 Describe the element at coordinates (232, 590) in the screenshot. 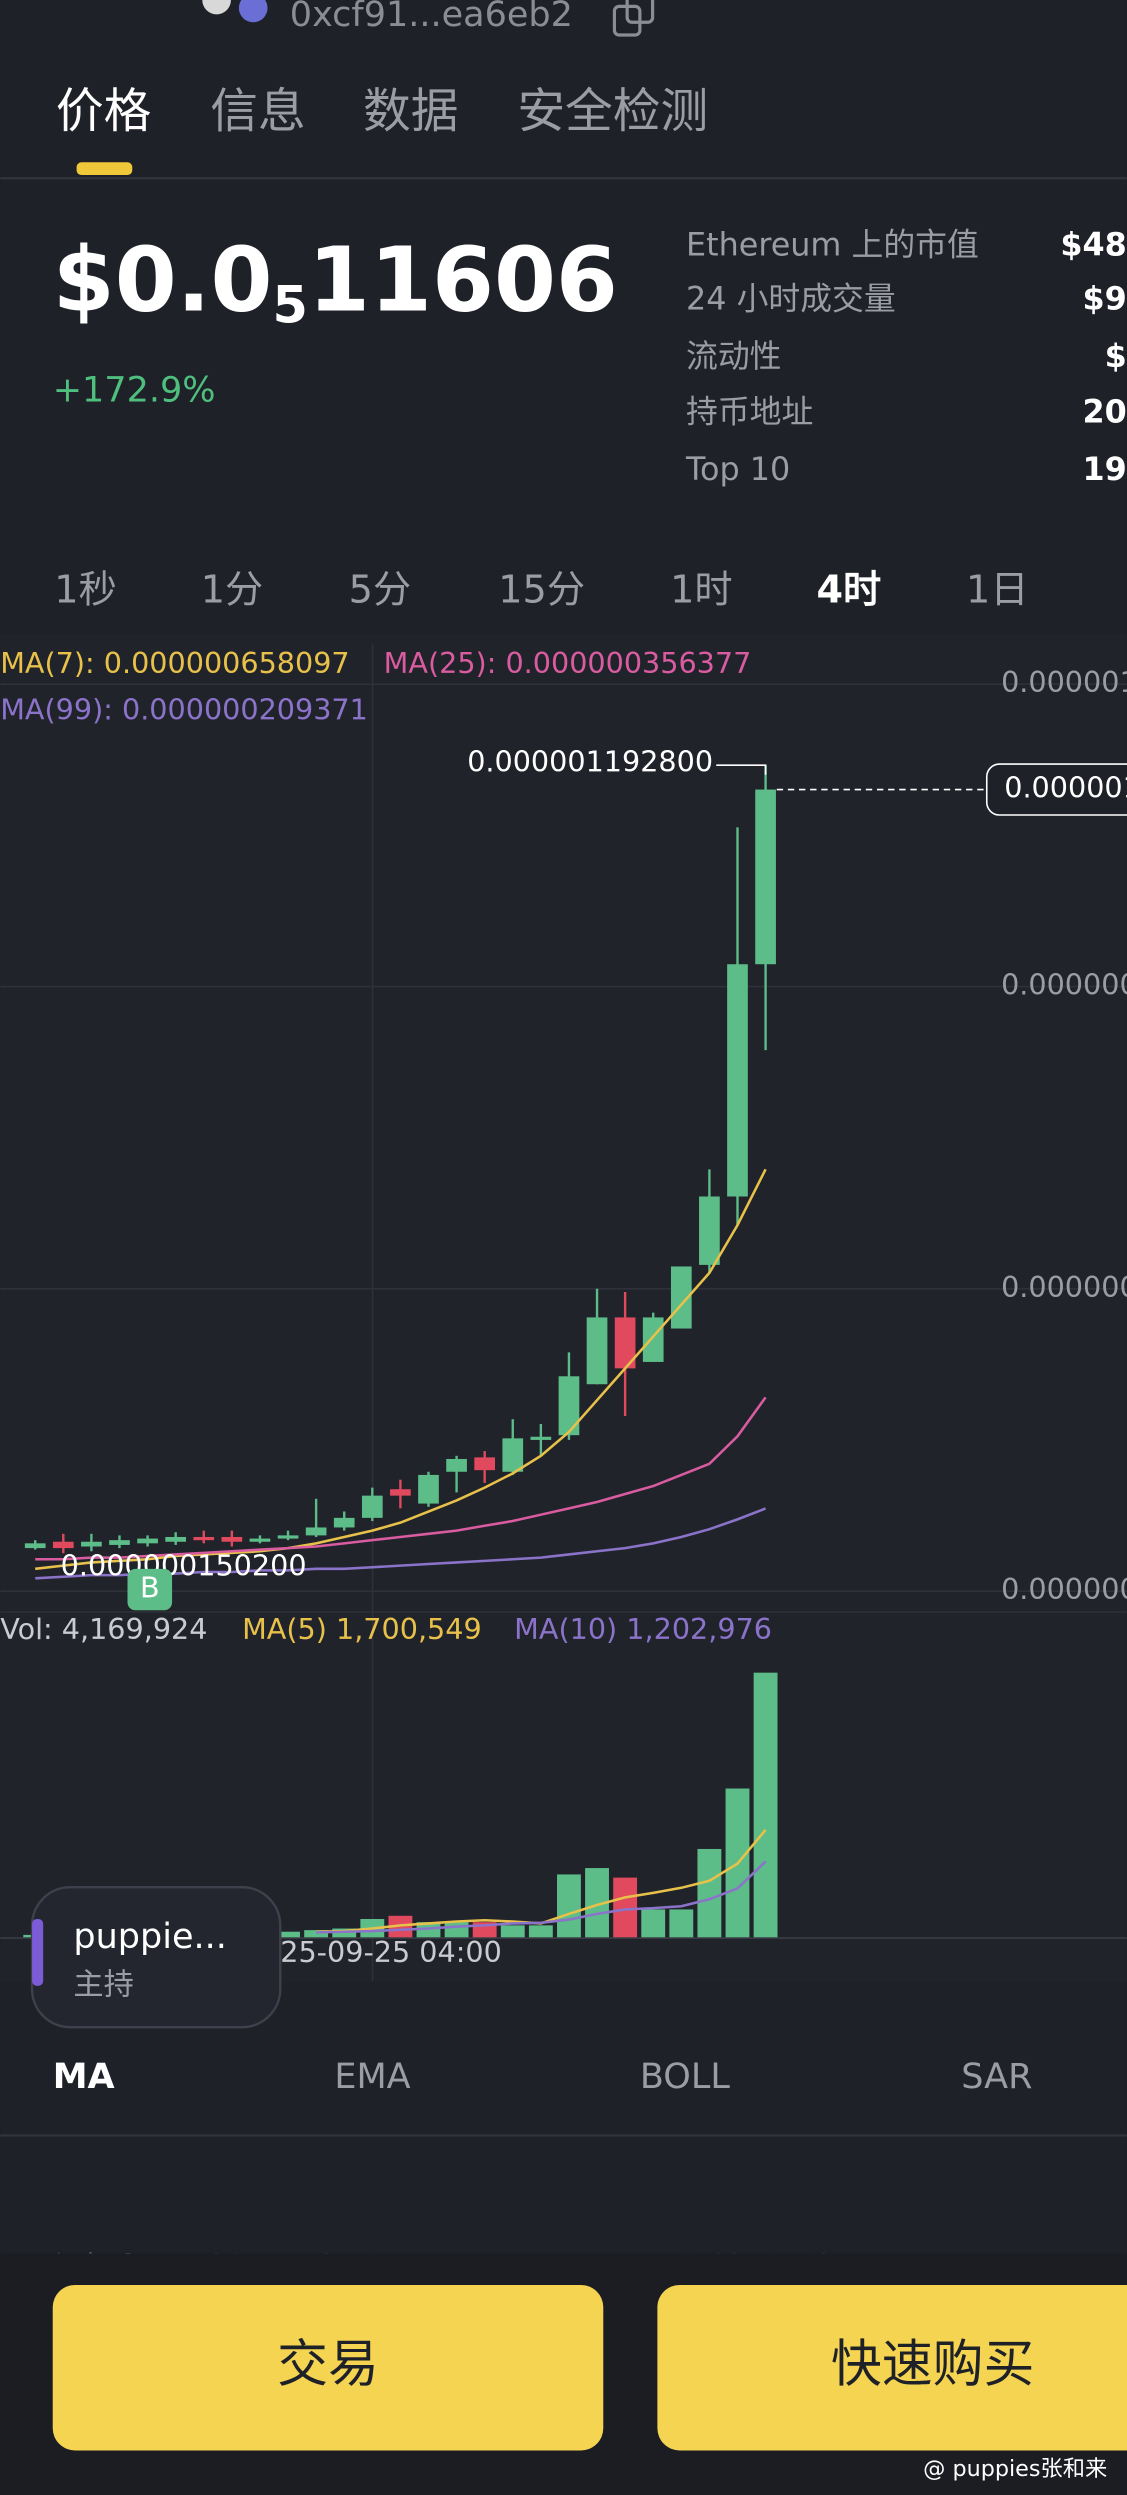

I see `timeframe: 1分` at that location.